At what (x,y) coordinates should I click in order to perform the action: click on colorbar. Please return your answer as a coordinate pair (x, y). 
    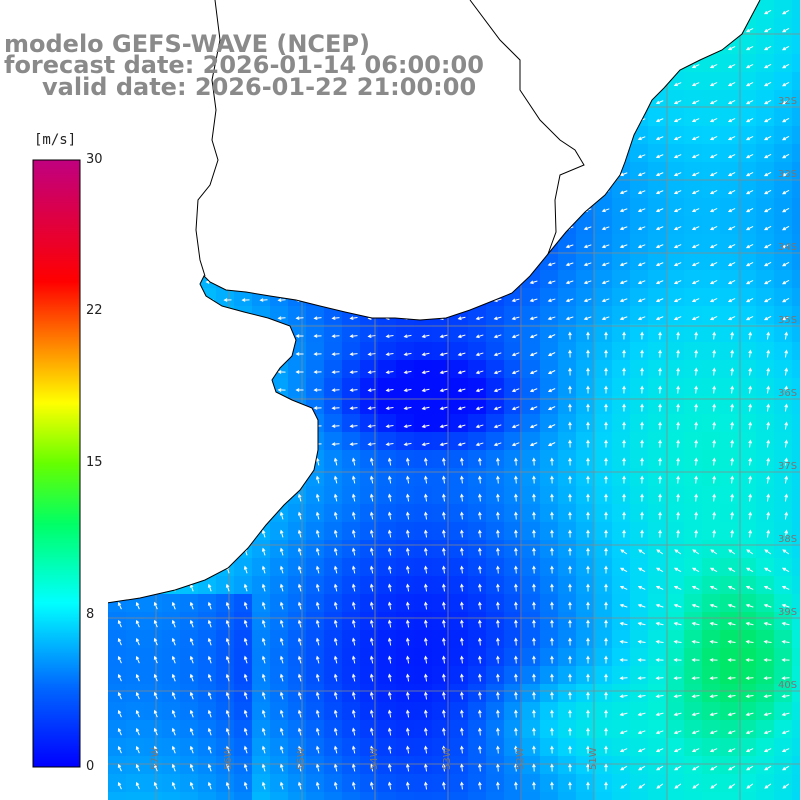
    Looking at the image, I should click on (54, 455).